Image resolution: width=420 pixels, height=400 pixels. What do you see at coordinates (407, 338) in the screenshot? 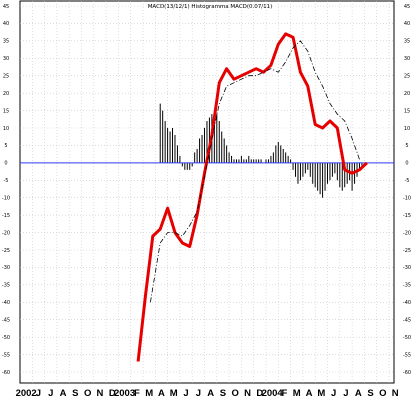
I see `y-tick-label-right: -50` at bounding box center [407, 338].